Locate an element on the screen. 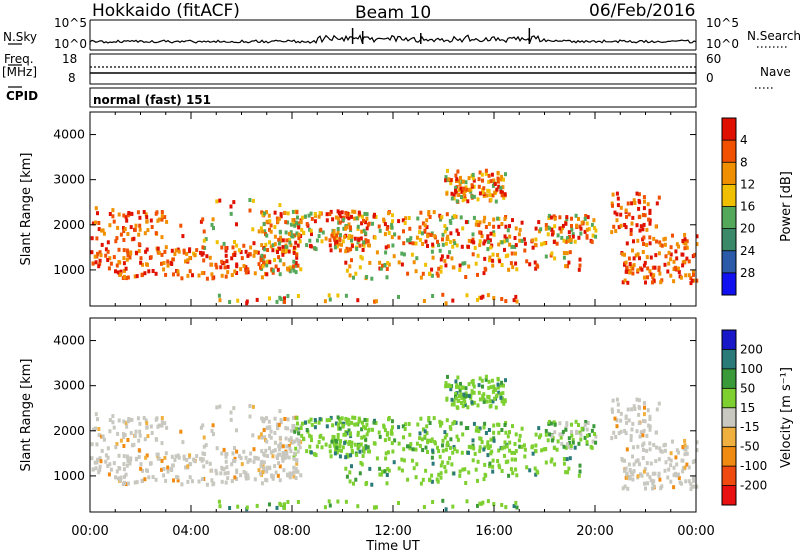 This screenshot has height=554, width=800. cpid-value: normal (fast) 151 is located at coordinates (152, 100).